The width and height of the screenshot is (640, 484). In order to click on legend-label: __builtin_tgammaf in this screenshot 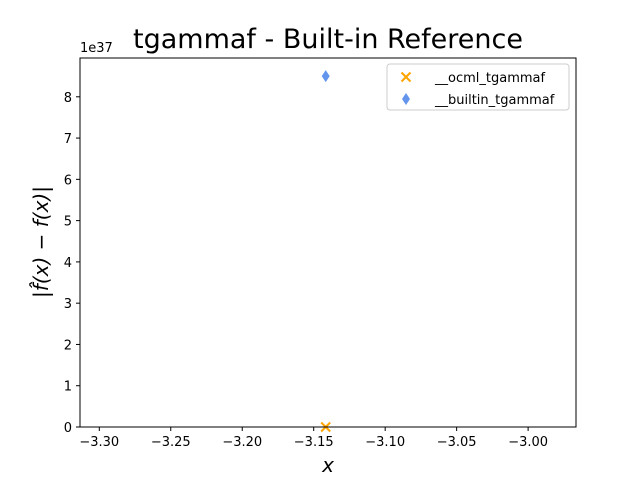, I will do `click(494, 100)`.